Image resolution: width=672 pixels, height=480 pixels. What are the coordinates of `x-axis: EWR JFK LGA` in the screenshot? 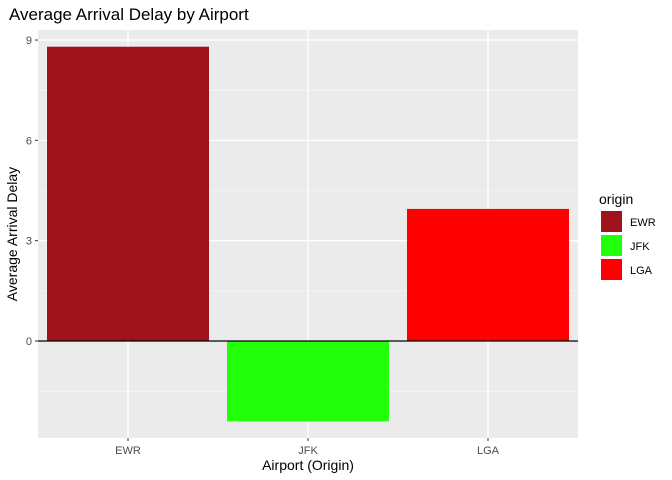 It's located at (307, 447).